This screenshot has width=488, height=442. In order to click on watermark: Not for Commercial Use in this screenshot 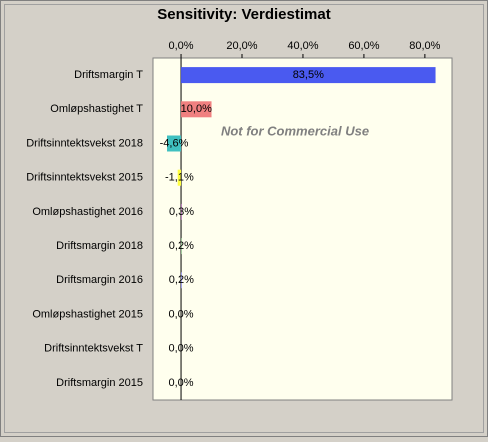, I will do `click(295, 130)`.